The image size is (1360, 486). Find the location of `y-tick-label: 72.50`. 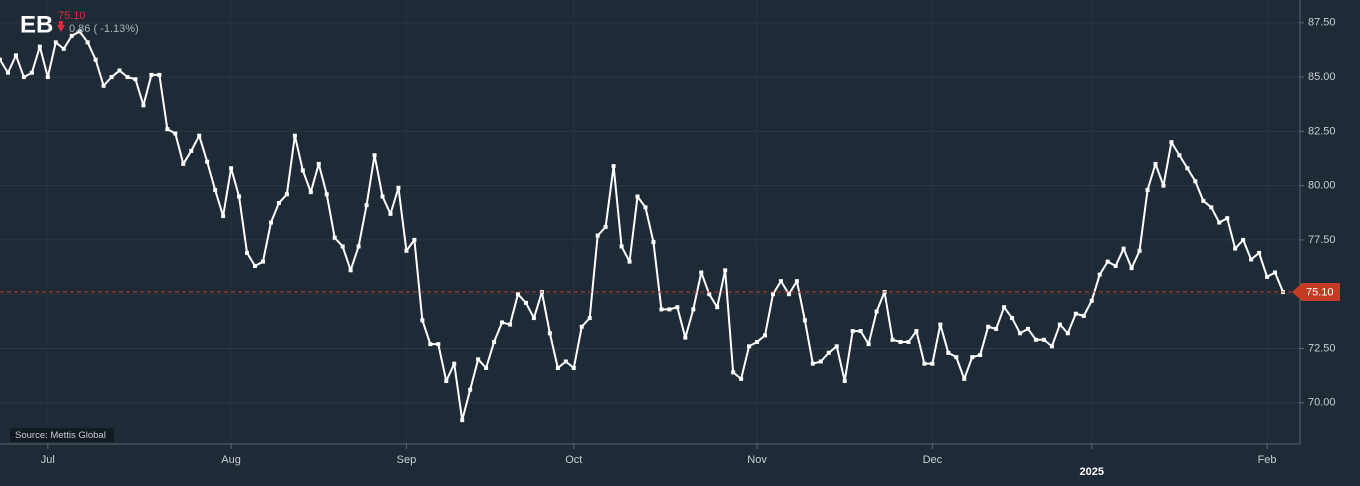

y-tick-label: 72.50 is located at coordinates (1322, 348).